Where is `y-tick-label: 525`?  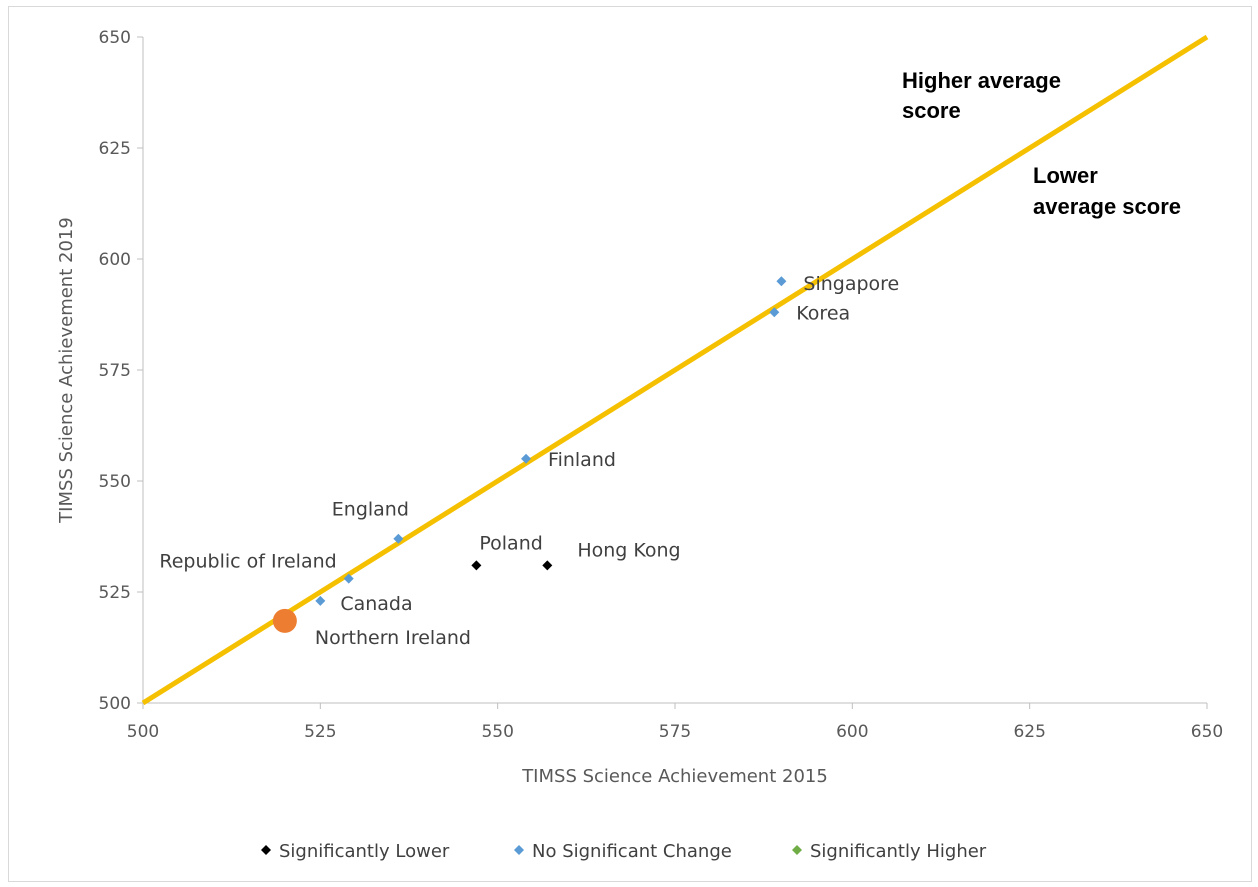 y-tick-label: 525 is located at coordinates (115, 593).